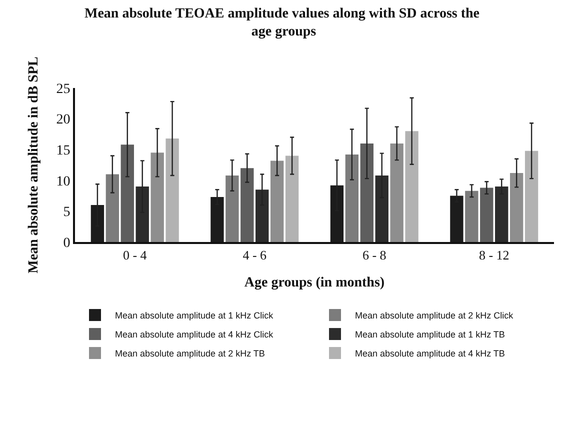  Describe the element at coordinates (314, 282) in the screenshot. I see `x-axis-title: Age groups (in months)` at that location.